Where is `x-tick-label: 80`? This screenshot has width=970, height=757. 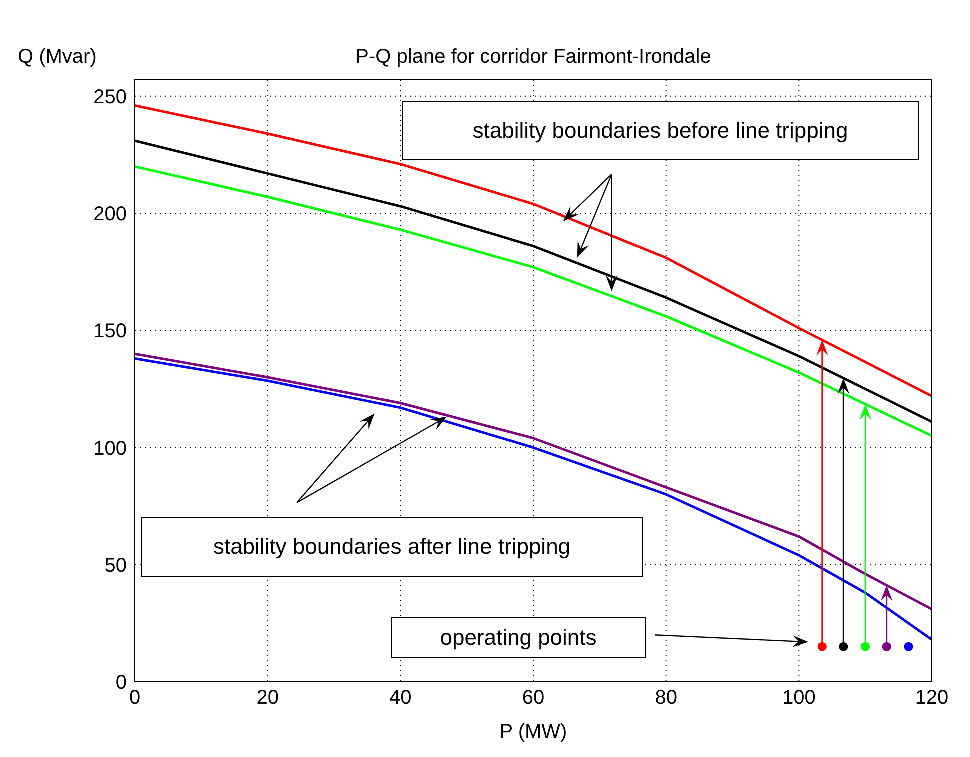
x-tick-label: 80 is located at coordinates (666, 698).